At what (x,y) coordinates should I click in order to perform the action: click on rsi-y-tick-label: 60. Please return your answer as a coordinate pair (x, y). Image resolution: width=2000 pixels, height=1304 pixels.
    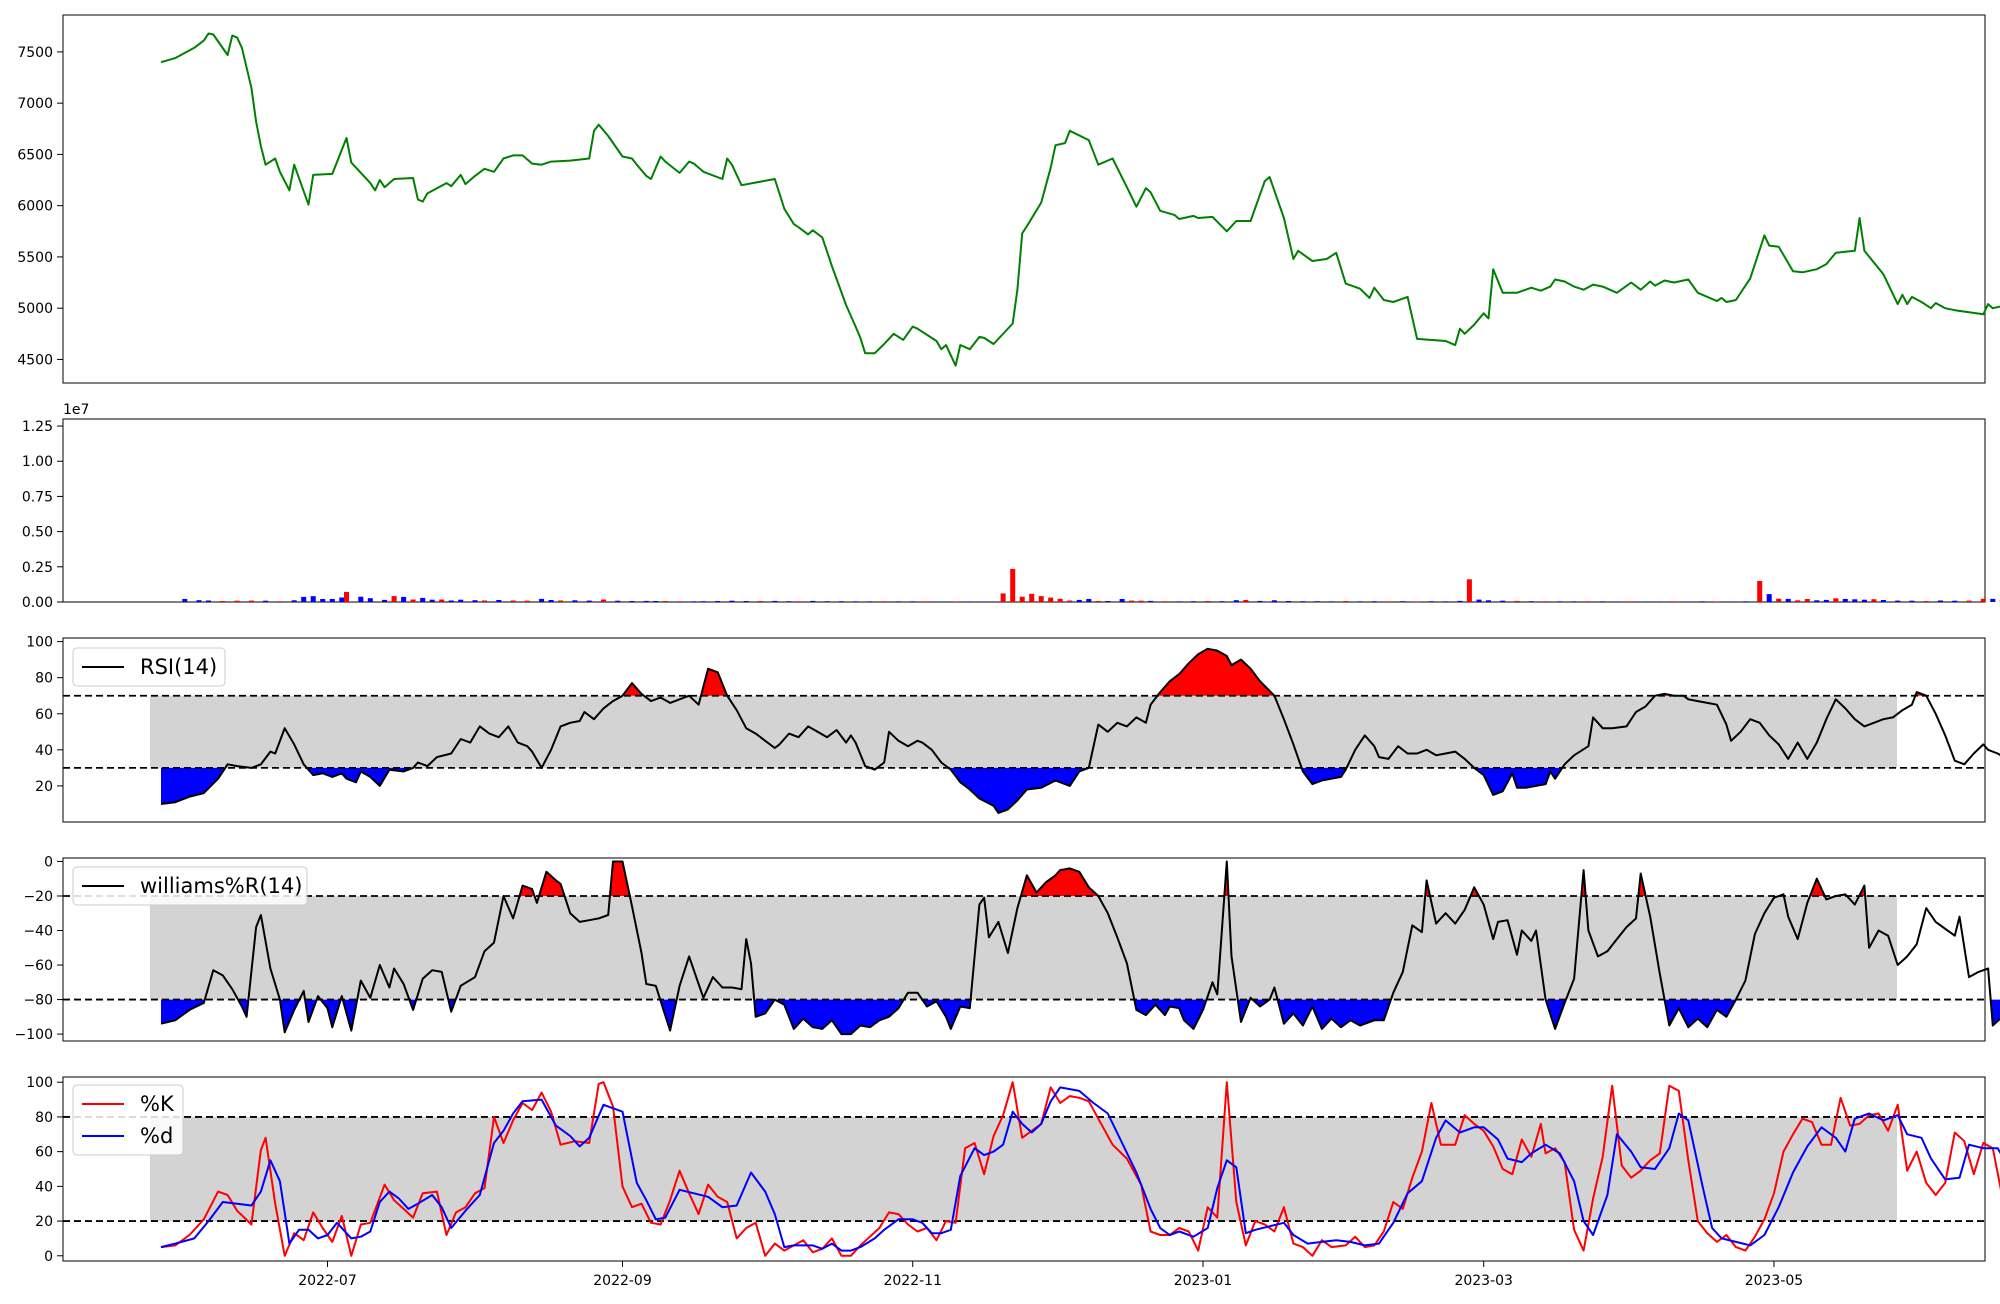
    Looking at the image, I should click on (44, 715).